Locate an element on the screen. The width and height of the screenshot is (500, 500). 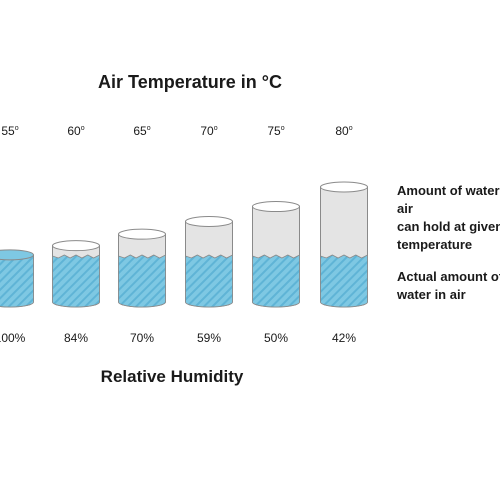
humidity-label: 100% is located at coordinates (13, 338).